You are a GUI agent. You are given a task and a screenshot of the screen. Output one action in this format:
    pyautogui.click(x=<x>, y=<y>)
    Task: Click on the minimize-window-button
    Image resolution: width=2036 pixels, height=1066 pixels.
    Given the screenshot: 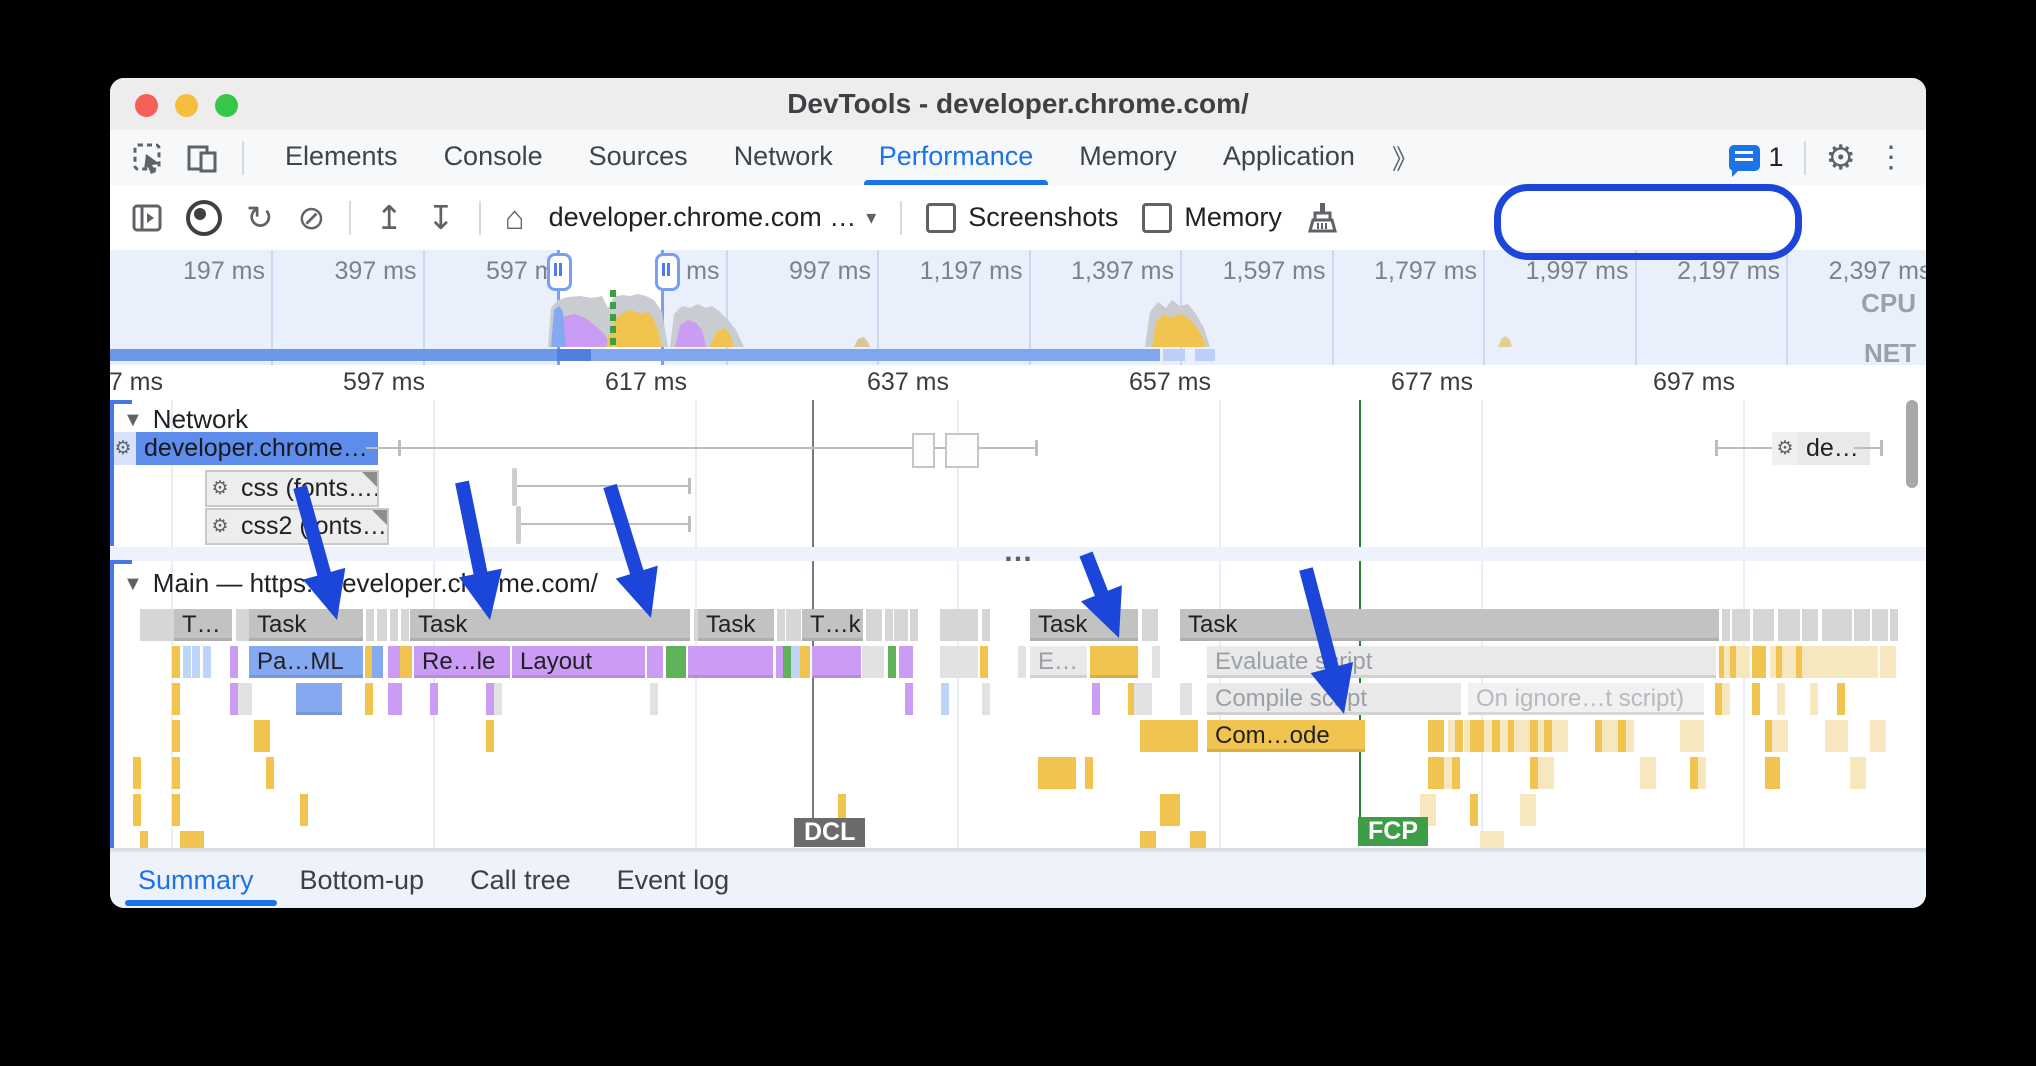 What is the action you would take?
    pyautogui.click(x=186, y=105)
    